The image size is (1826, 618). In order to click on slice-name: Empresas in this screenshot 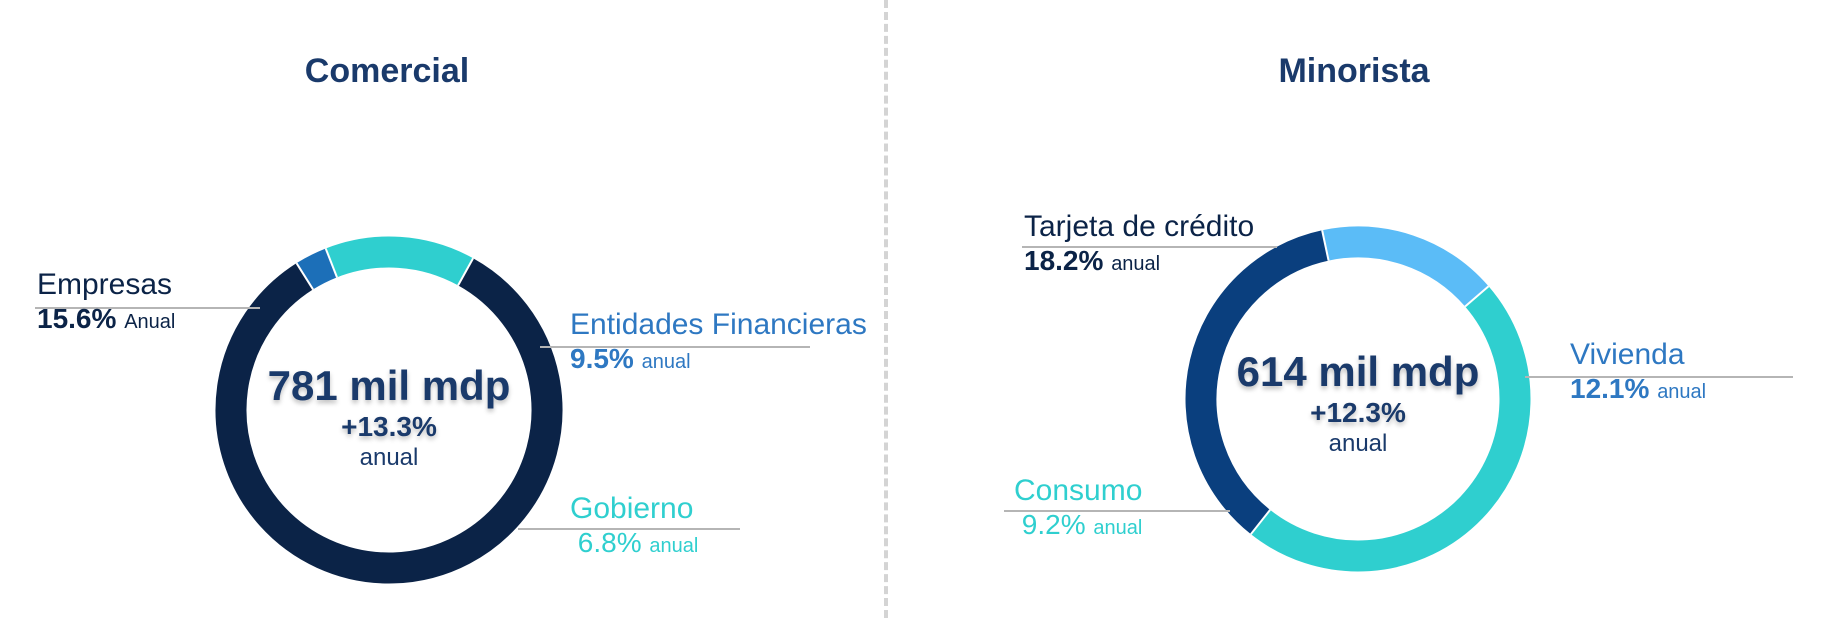, I will do `click(105, 284)`.